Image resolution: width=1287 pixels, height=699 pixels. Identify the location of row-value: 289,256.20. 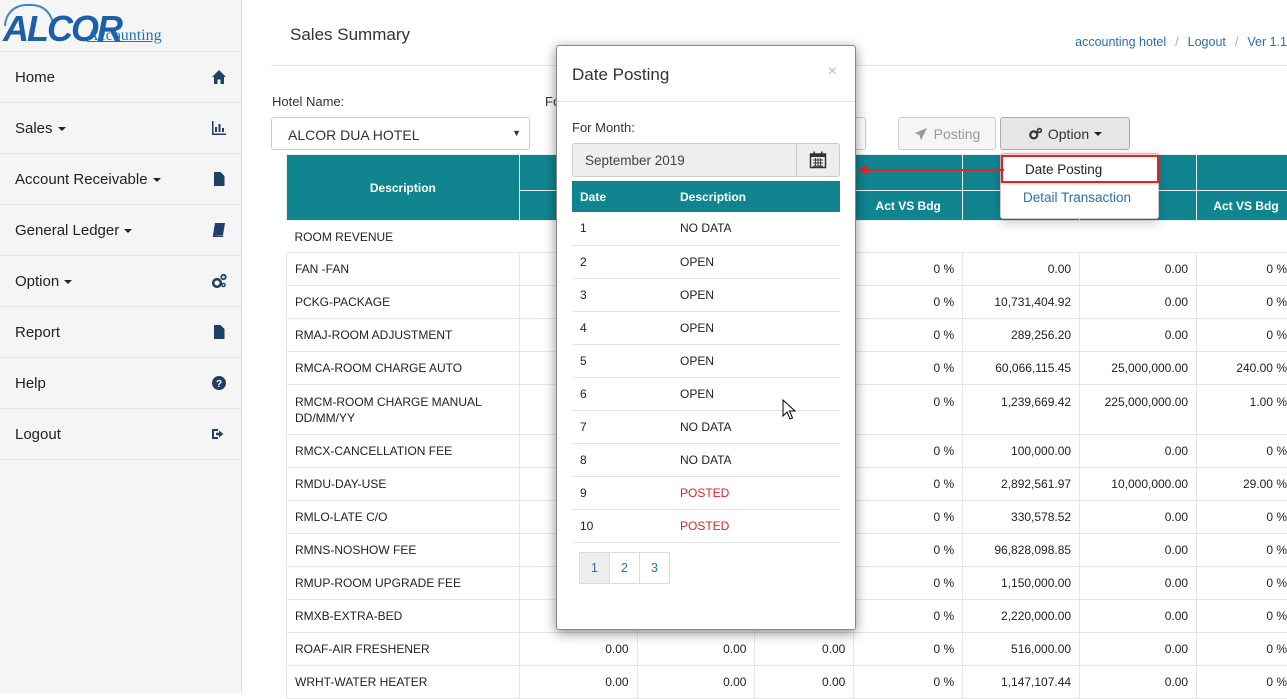
(1021, 335).